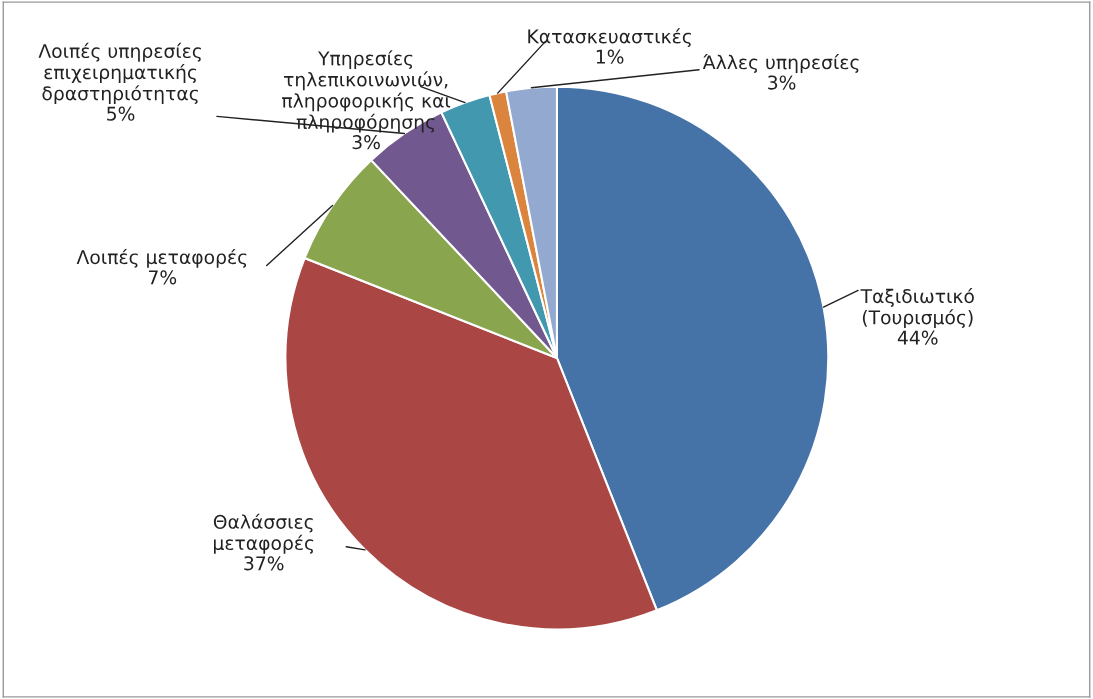 This screenshot has height=699, width=1093. What do you see at coordinates (121, 113) in the screenshot?
I see `data-label: 5%` at bounding box center [121, 113].